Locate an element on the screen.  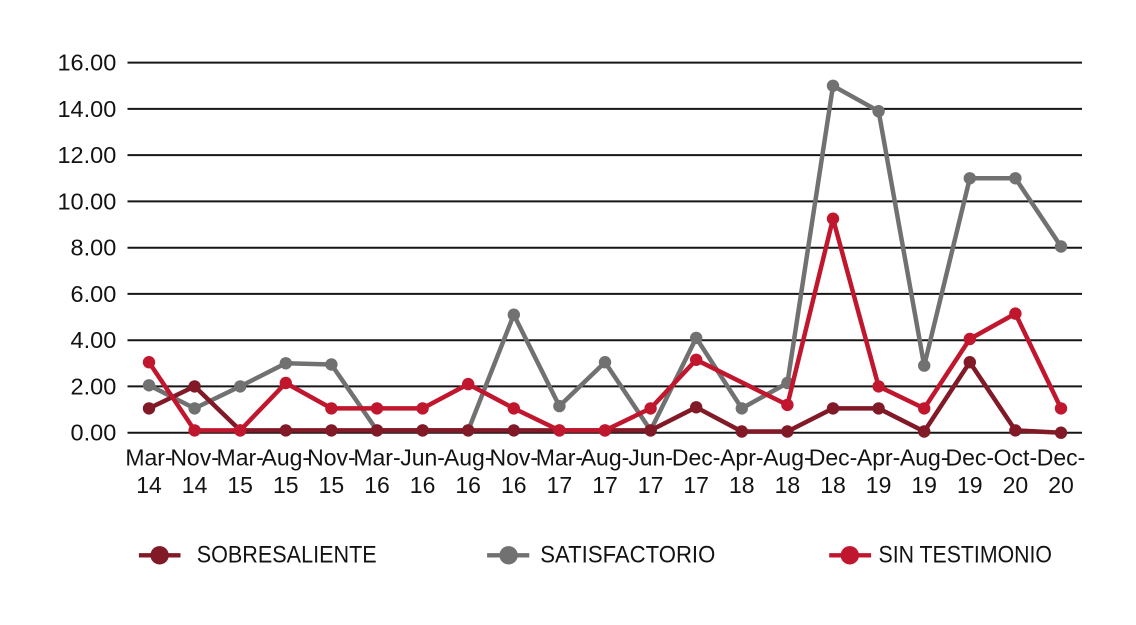
svg-text: 8.00 is located at coordinates (94, 248).